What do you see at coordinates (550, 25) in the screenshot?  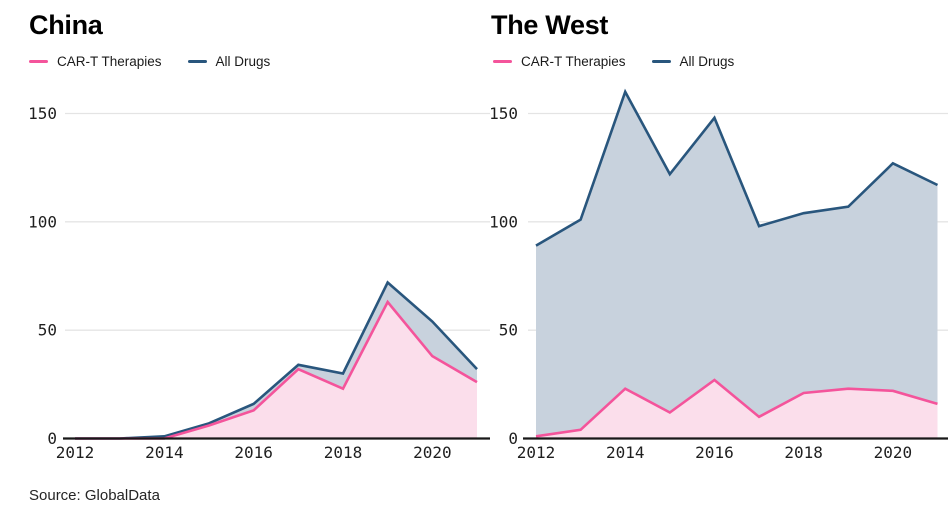 I see `chart-title: The West` at bounding box center [550, 25].